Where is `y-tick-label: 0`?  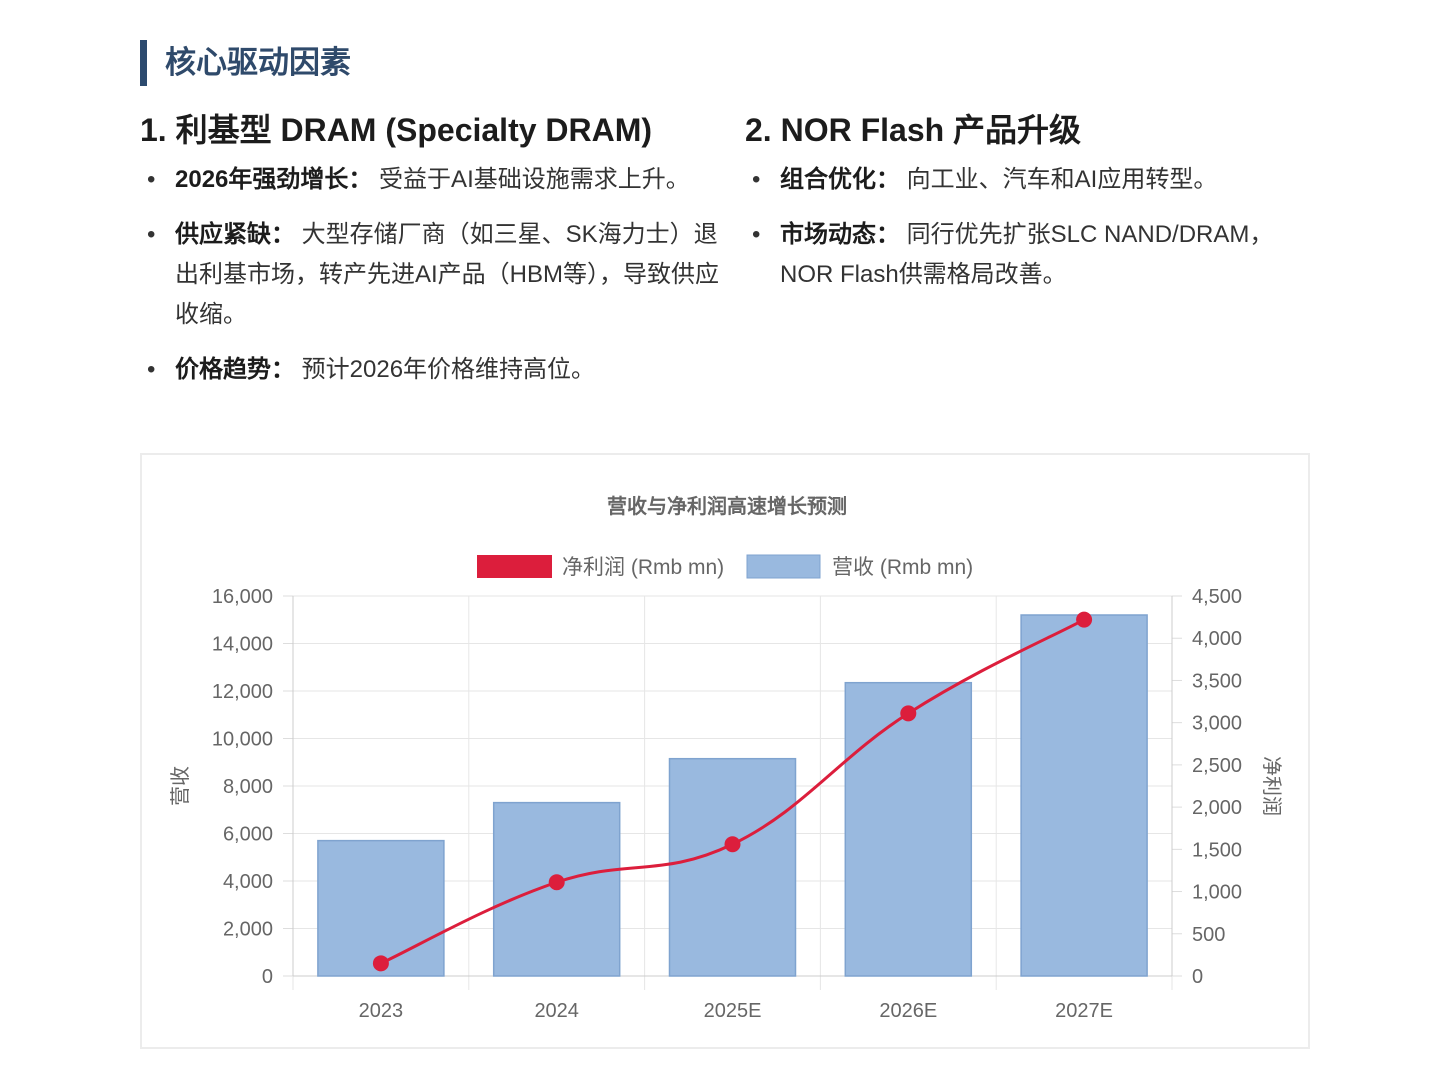 y-tick-label: 0 is located at coordinates (267, 977).